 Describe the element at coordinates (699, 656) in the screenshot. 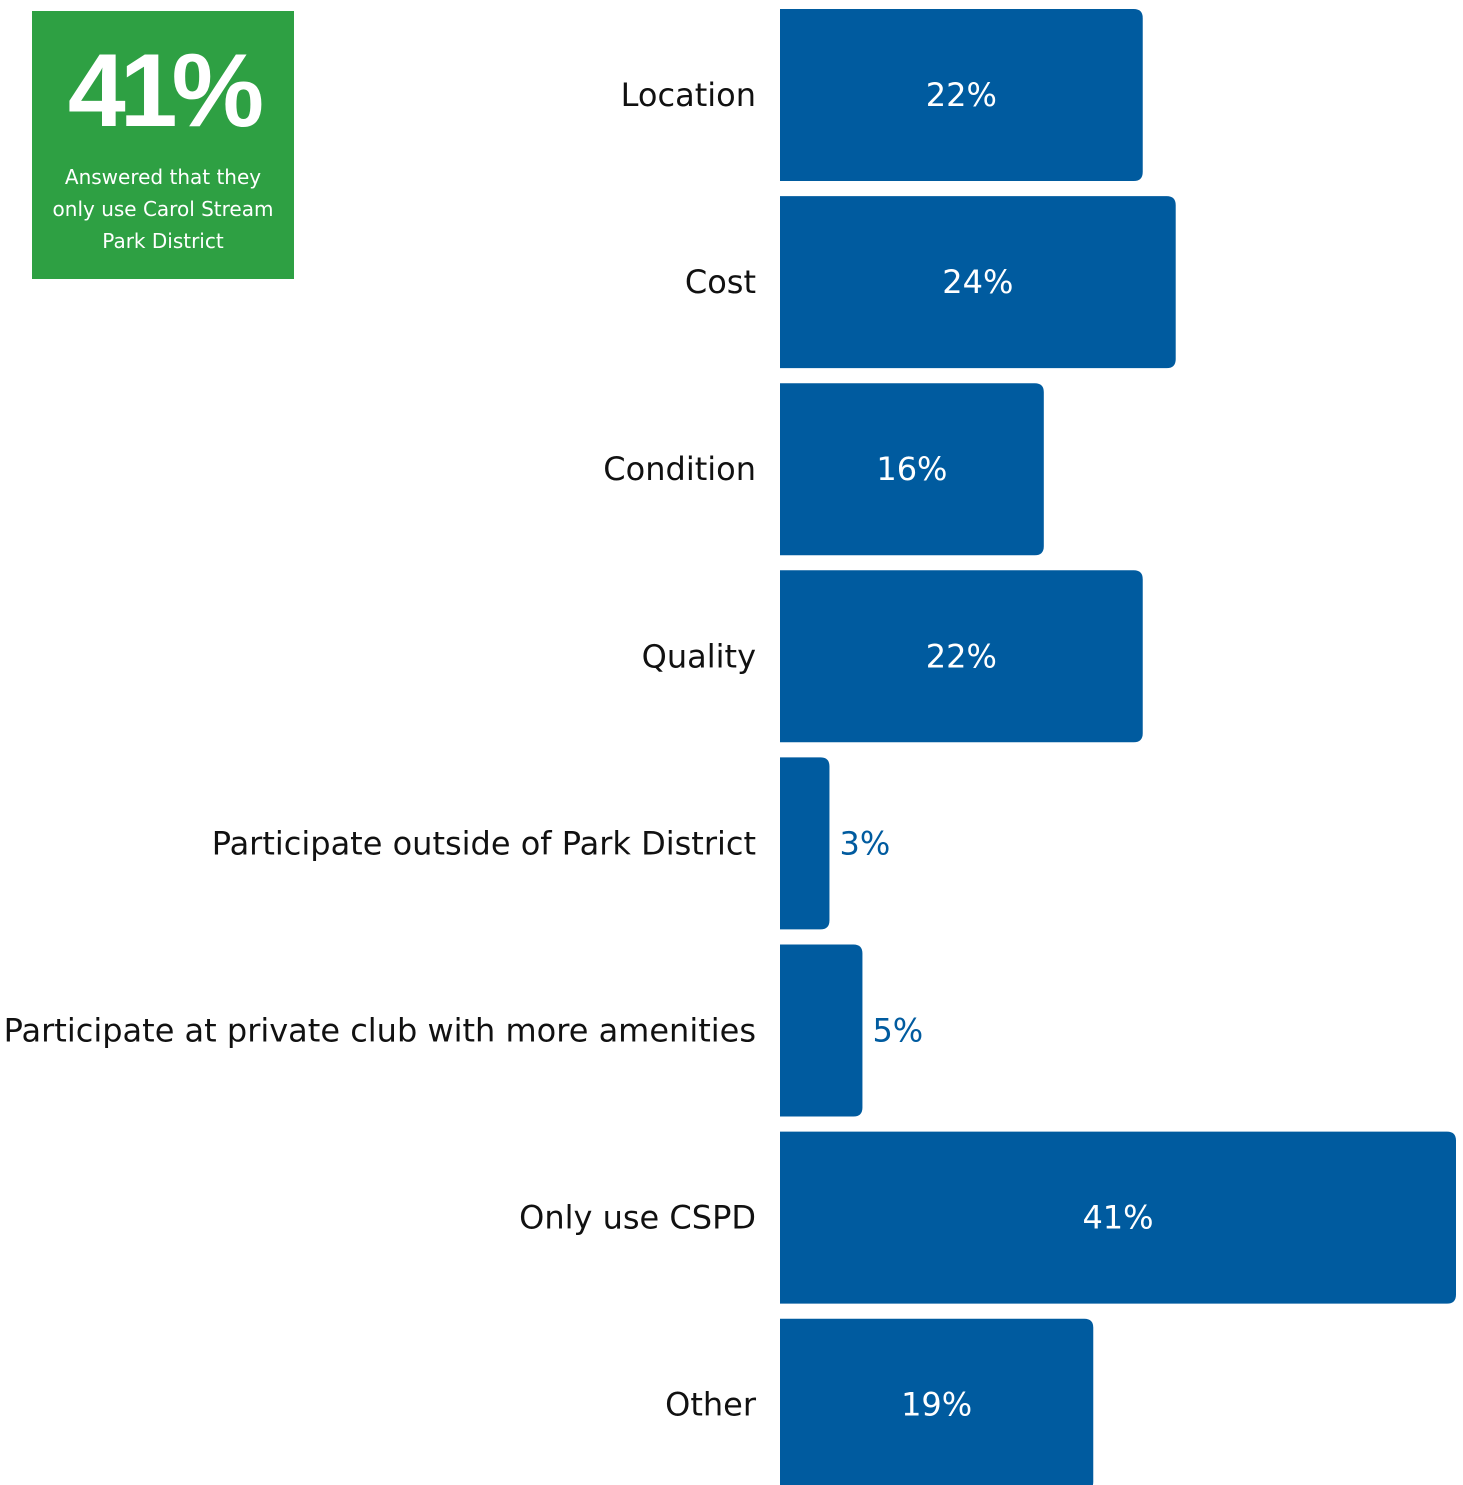

I see `category-label: Quality` at that location.